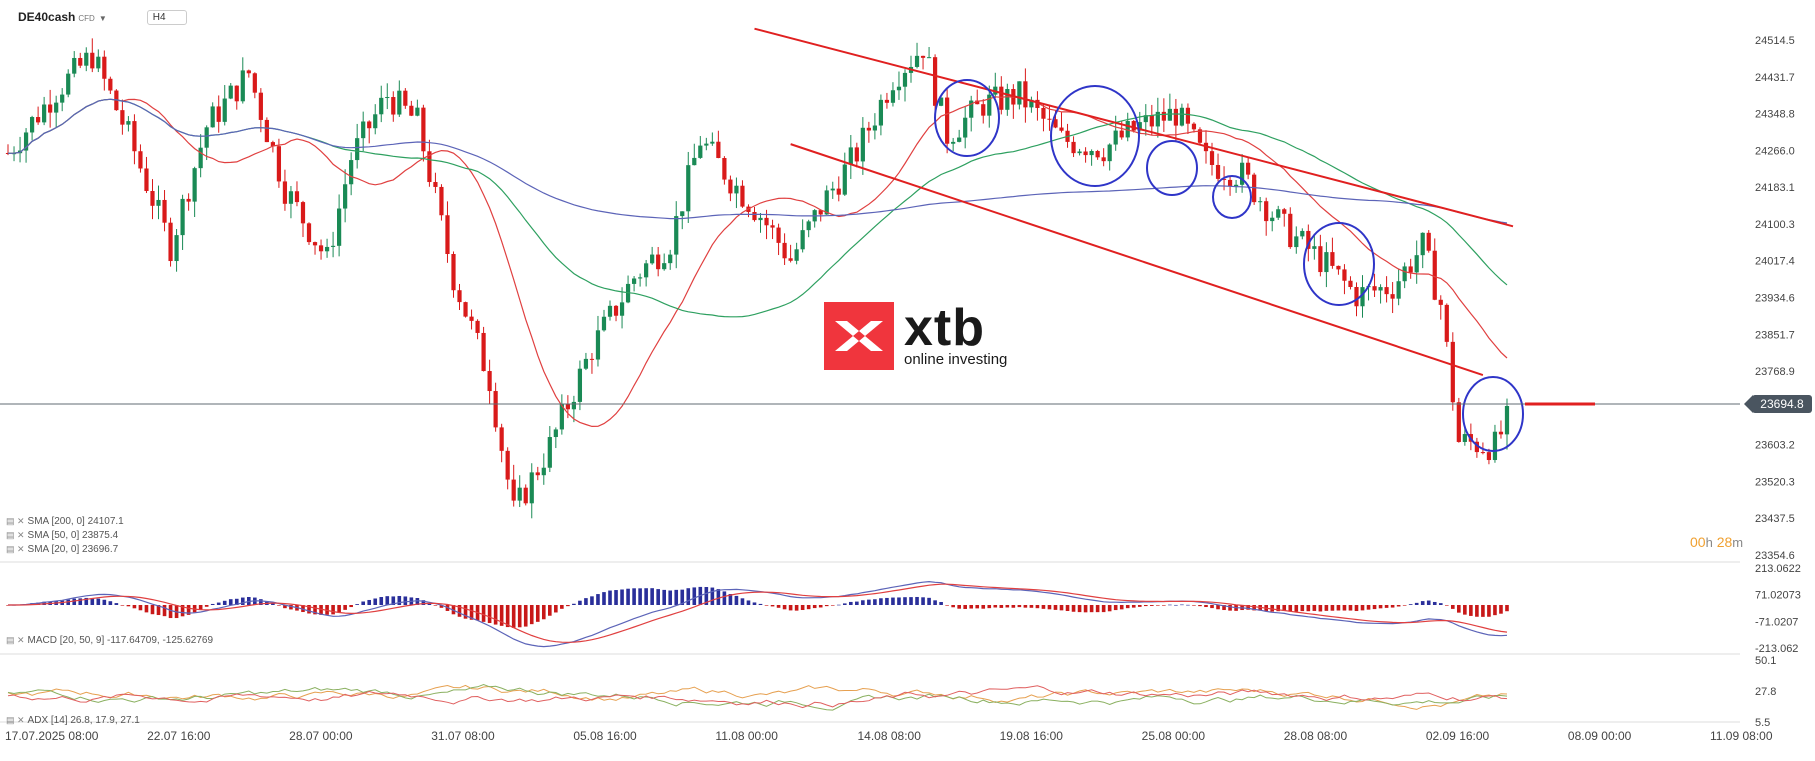  Describe the element at coordinates (65, 521) in the screenshot. I see `legend-sma200: ▤ ✕ SMA [200, 0] 24107.1` at that location.